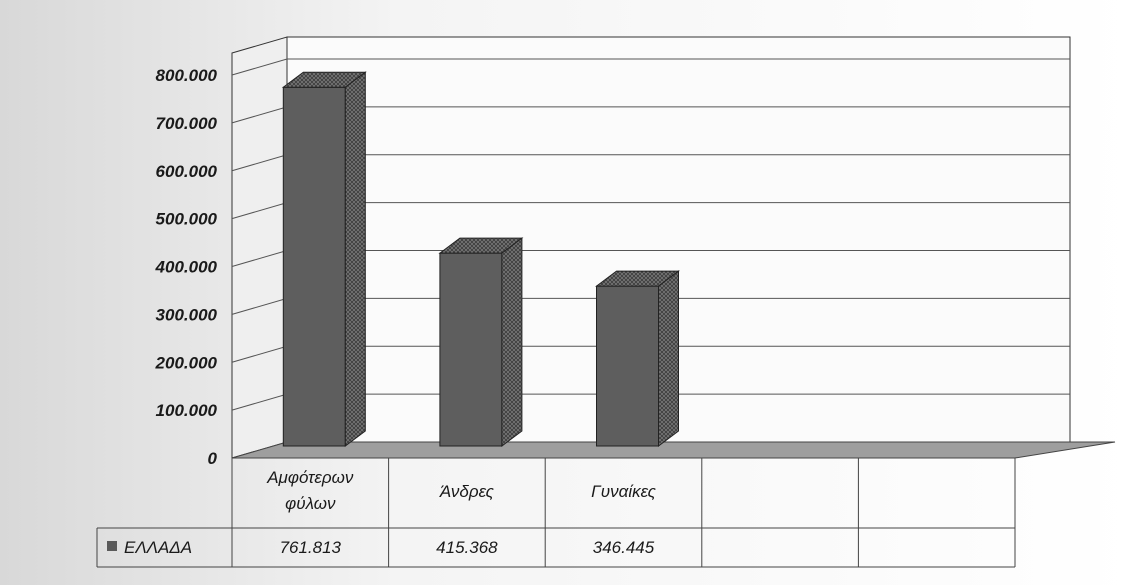 The width and height of the screenshot is (1135, 585). Describe the element at coordinates (467, 491) in the screenshot. I see `category-label: Άνδρες` at that location.